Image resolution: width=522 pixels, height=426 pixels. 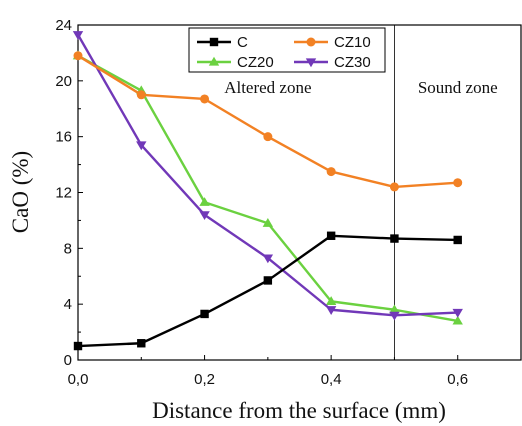 I want to click on y-tick-label: 20, so click(x=63, y=81).